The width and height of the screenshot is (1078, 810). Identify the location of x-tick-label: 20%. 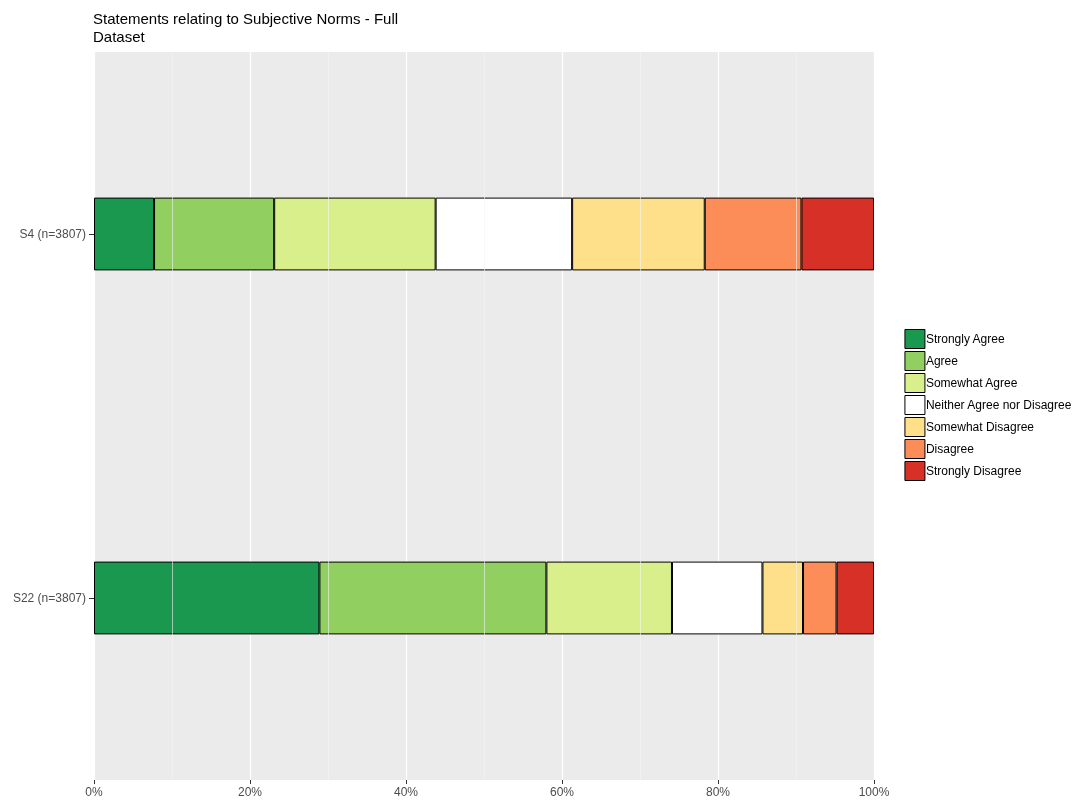
(250, 792).